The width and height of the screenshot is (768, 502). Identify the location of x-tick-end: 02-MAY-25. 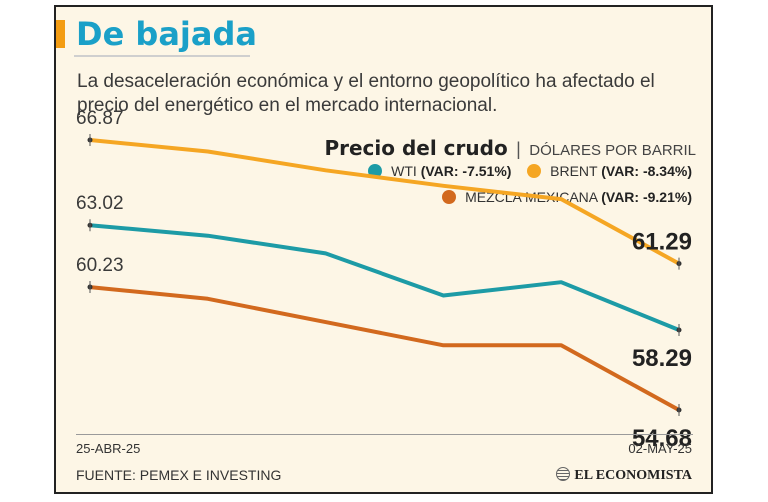
(660, 448).